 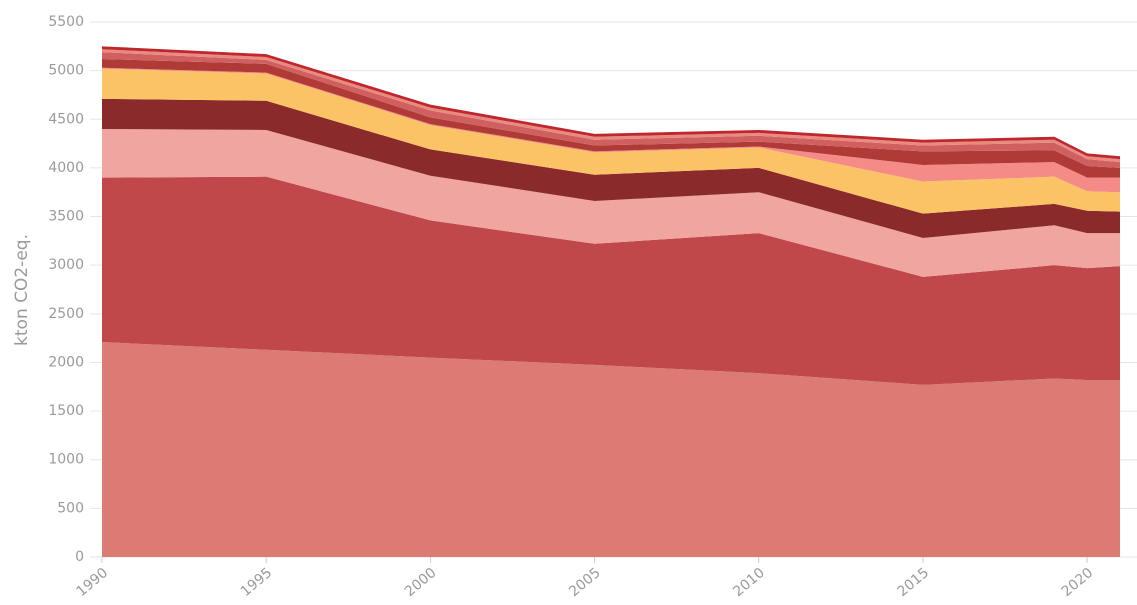 I want to click on x-tick-label: 2000, so click(x=421, y=582).